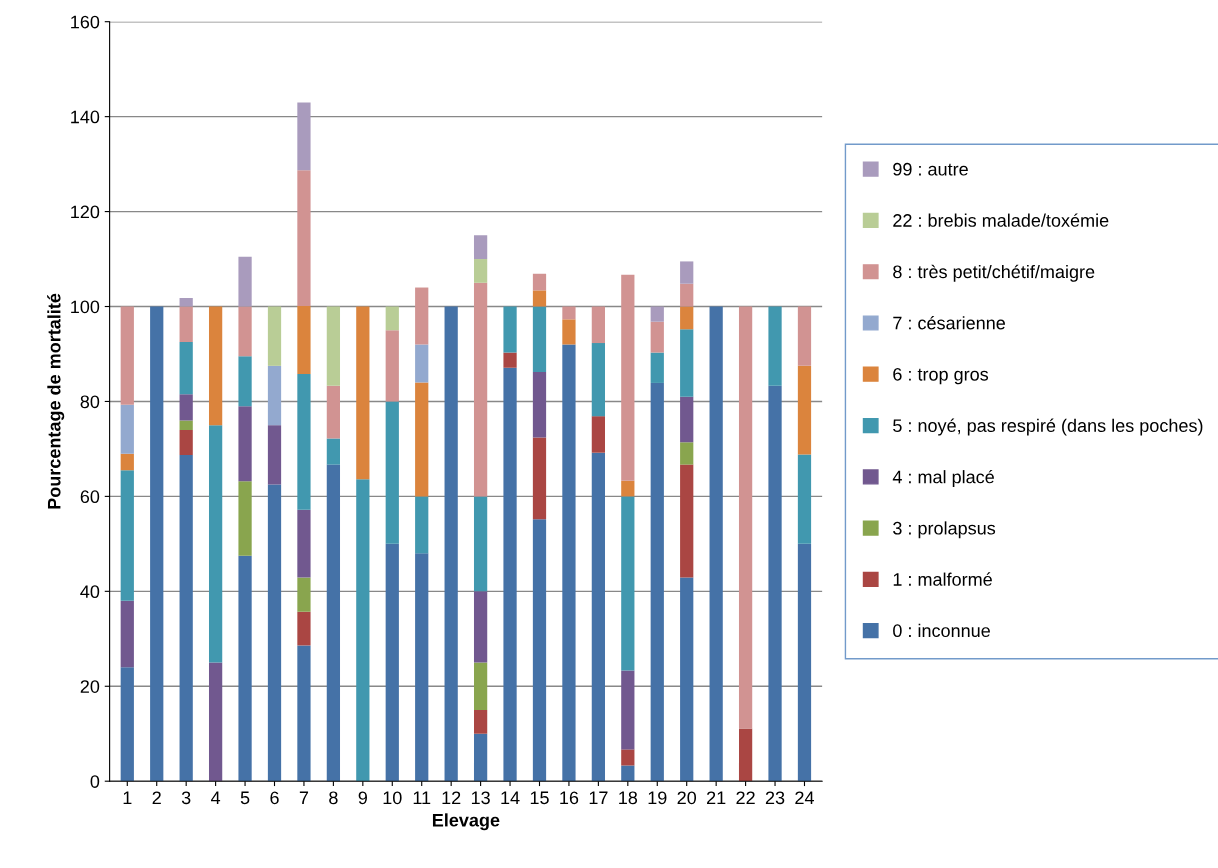 The width and height of the screenshot is (1218, 868). I want to click on y-tick-label: 120, so click(85, 212).